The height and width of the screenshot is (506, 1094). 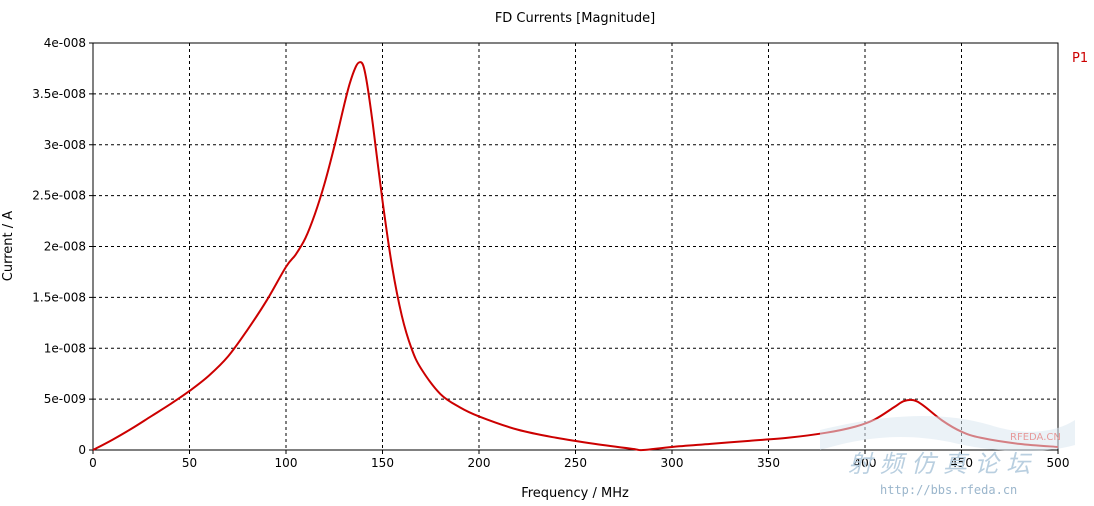 What do you see at coordinates (961, 463) in the screenshot?
I see `x-tick-label: 450` at bounding box center [961, 463].